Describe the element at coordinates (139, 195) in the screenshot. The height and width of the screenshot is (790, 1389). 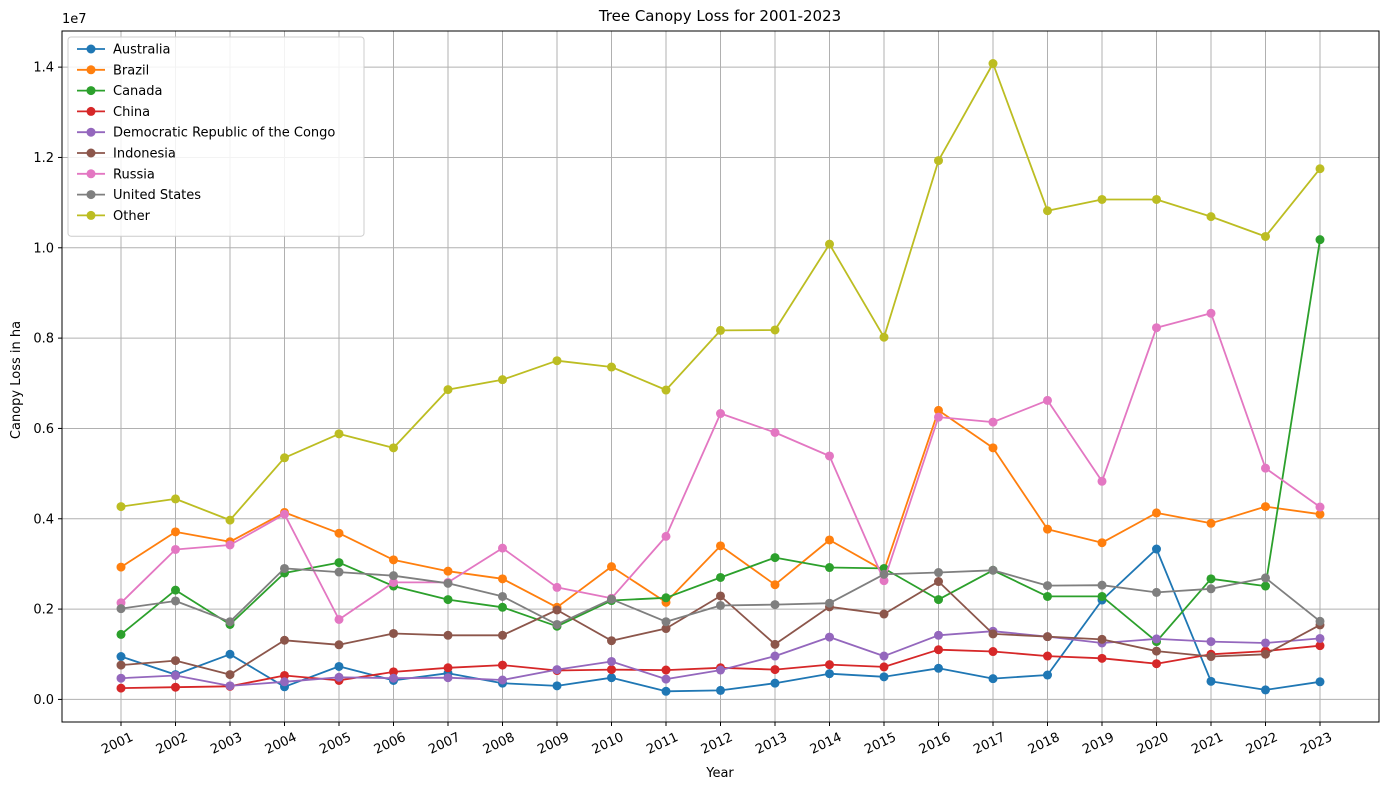
I see `legend-entry: United States` at that location.